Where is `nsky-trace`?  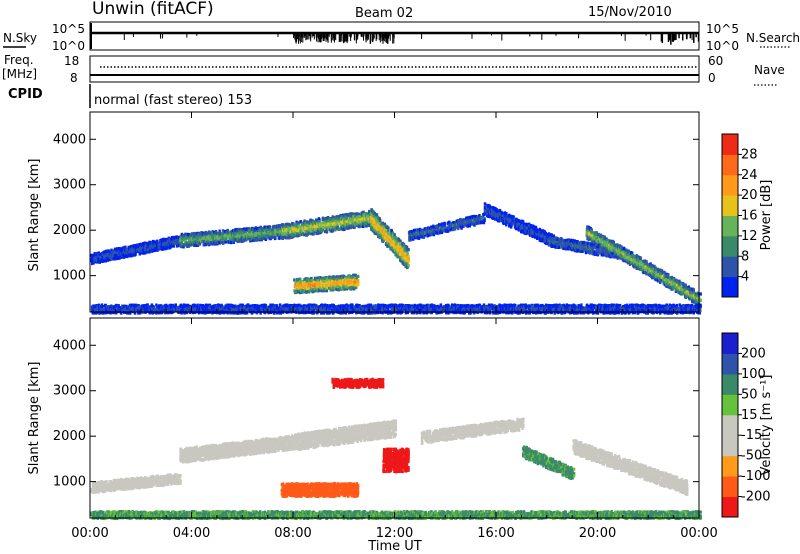 nsky-trace is located at coordinates (395, 36).